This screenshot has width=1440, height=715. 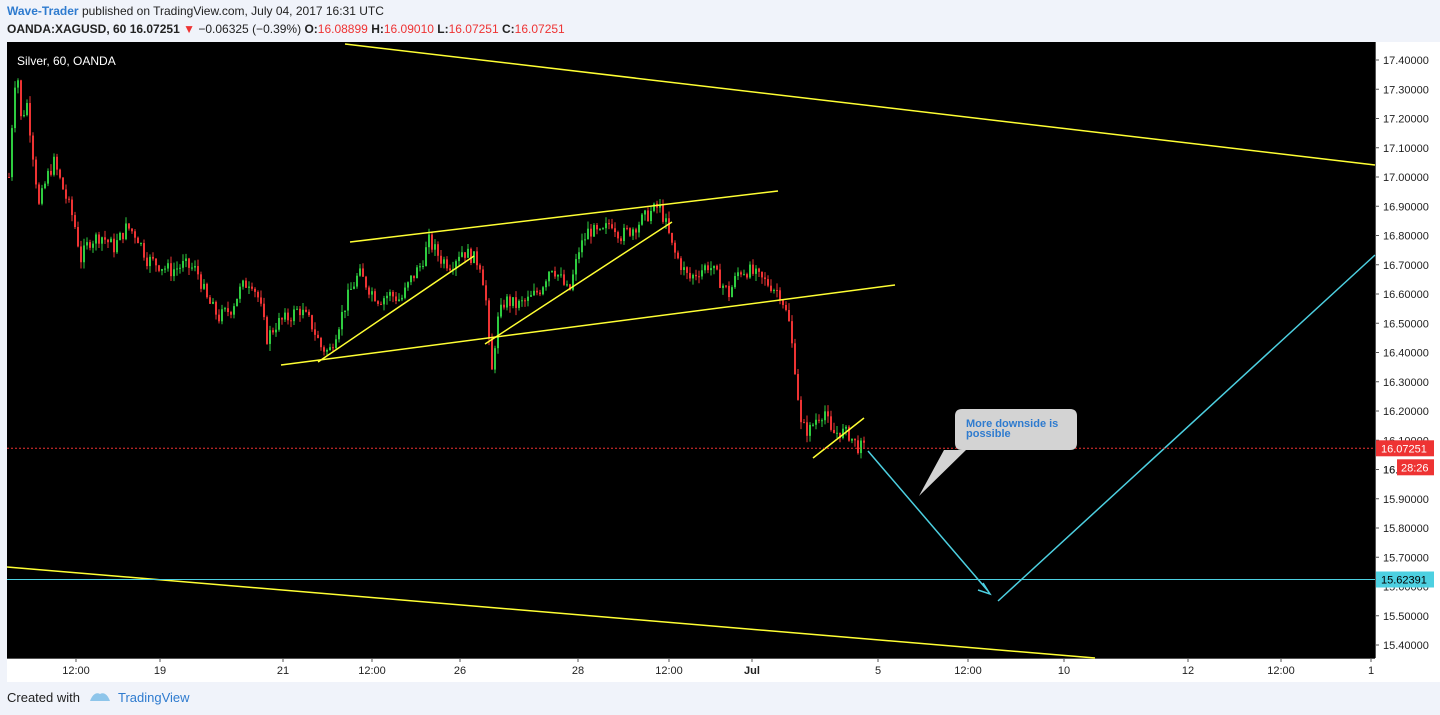 What do you see at coordinates (460, 671) in the screenshot?
I see `x-tick-label-4: 26` at bounding box center [460, 671].